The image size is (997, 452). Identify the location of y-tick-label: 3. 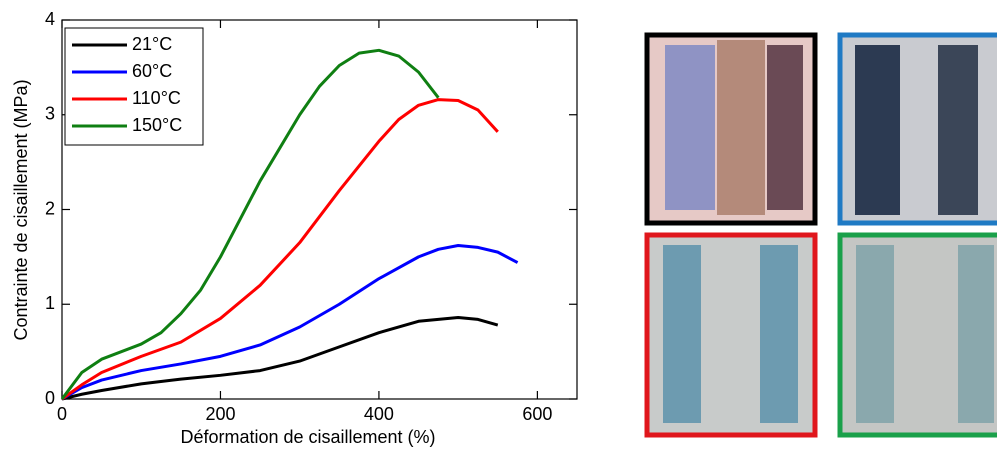
(50, 114).